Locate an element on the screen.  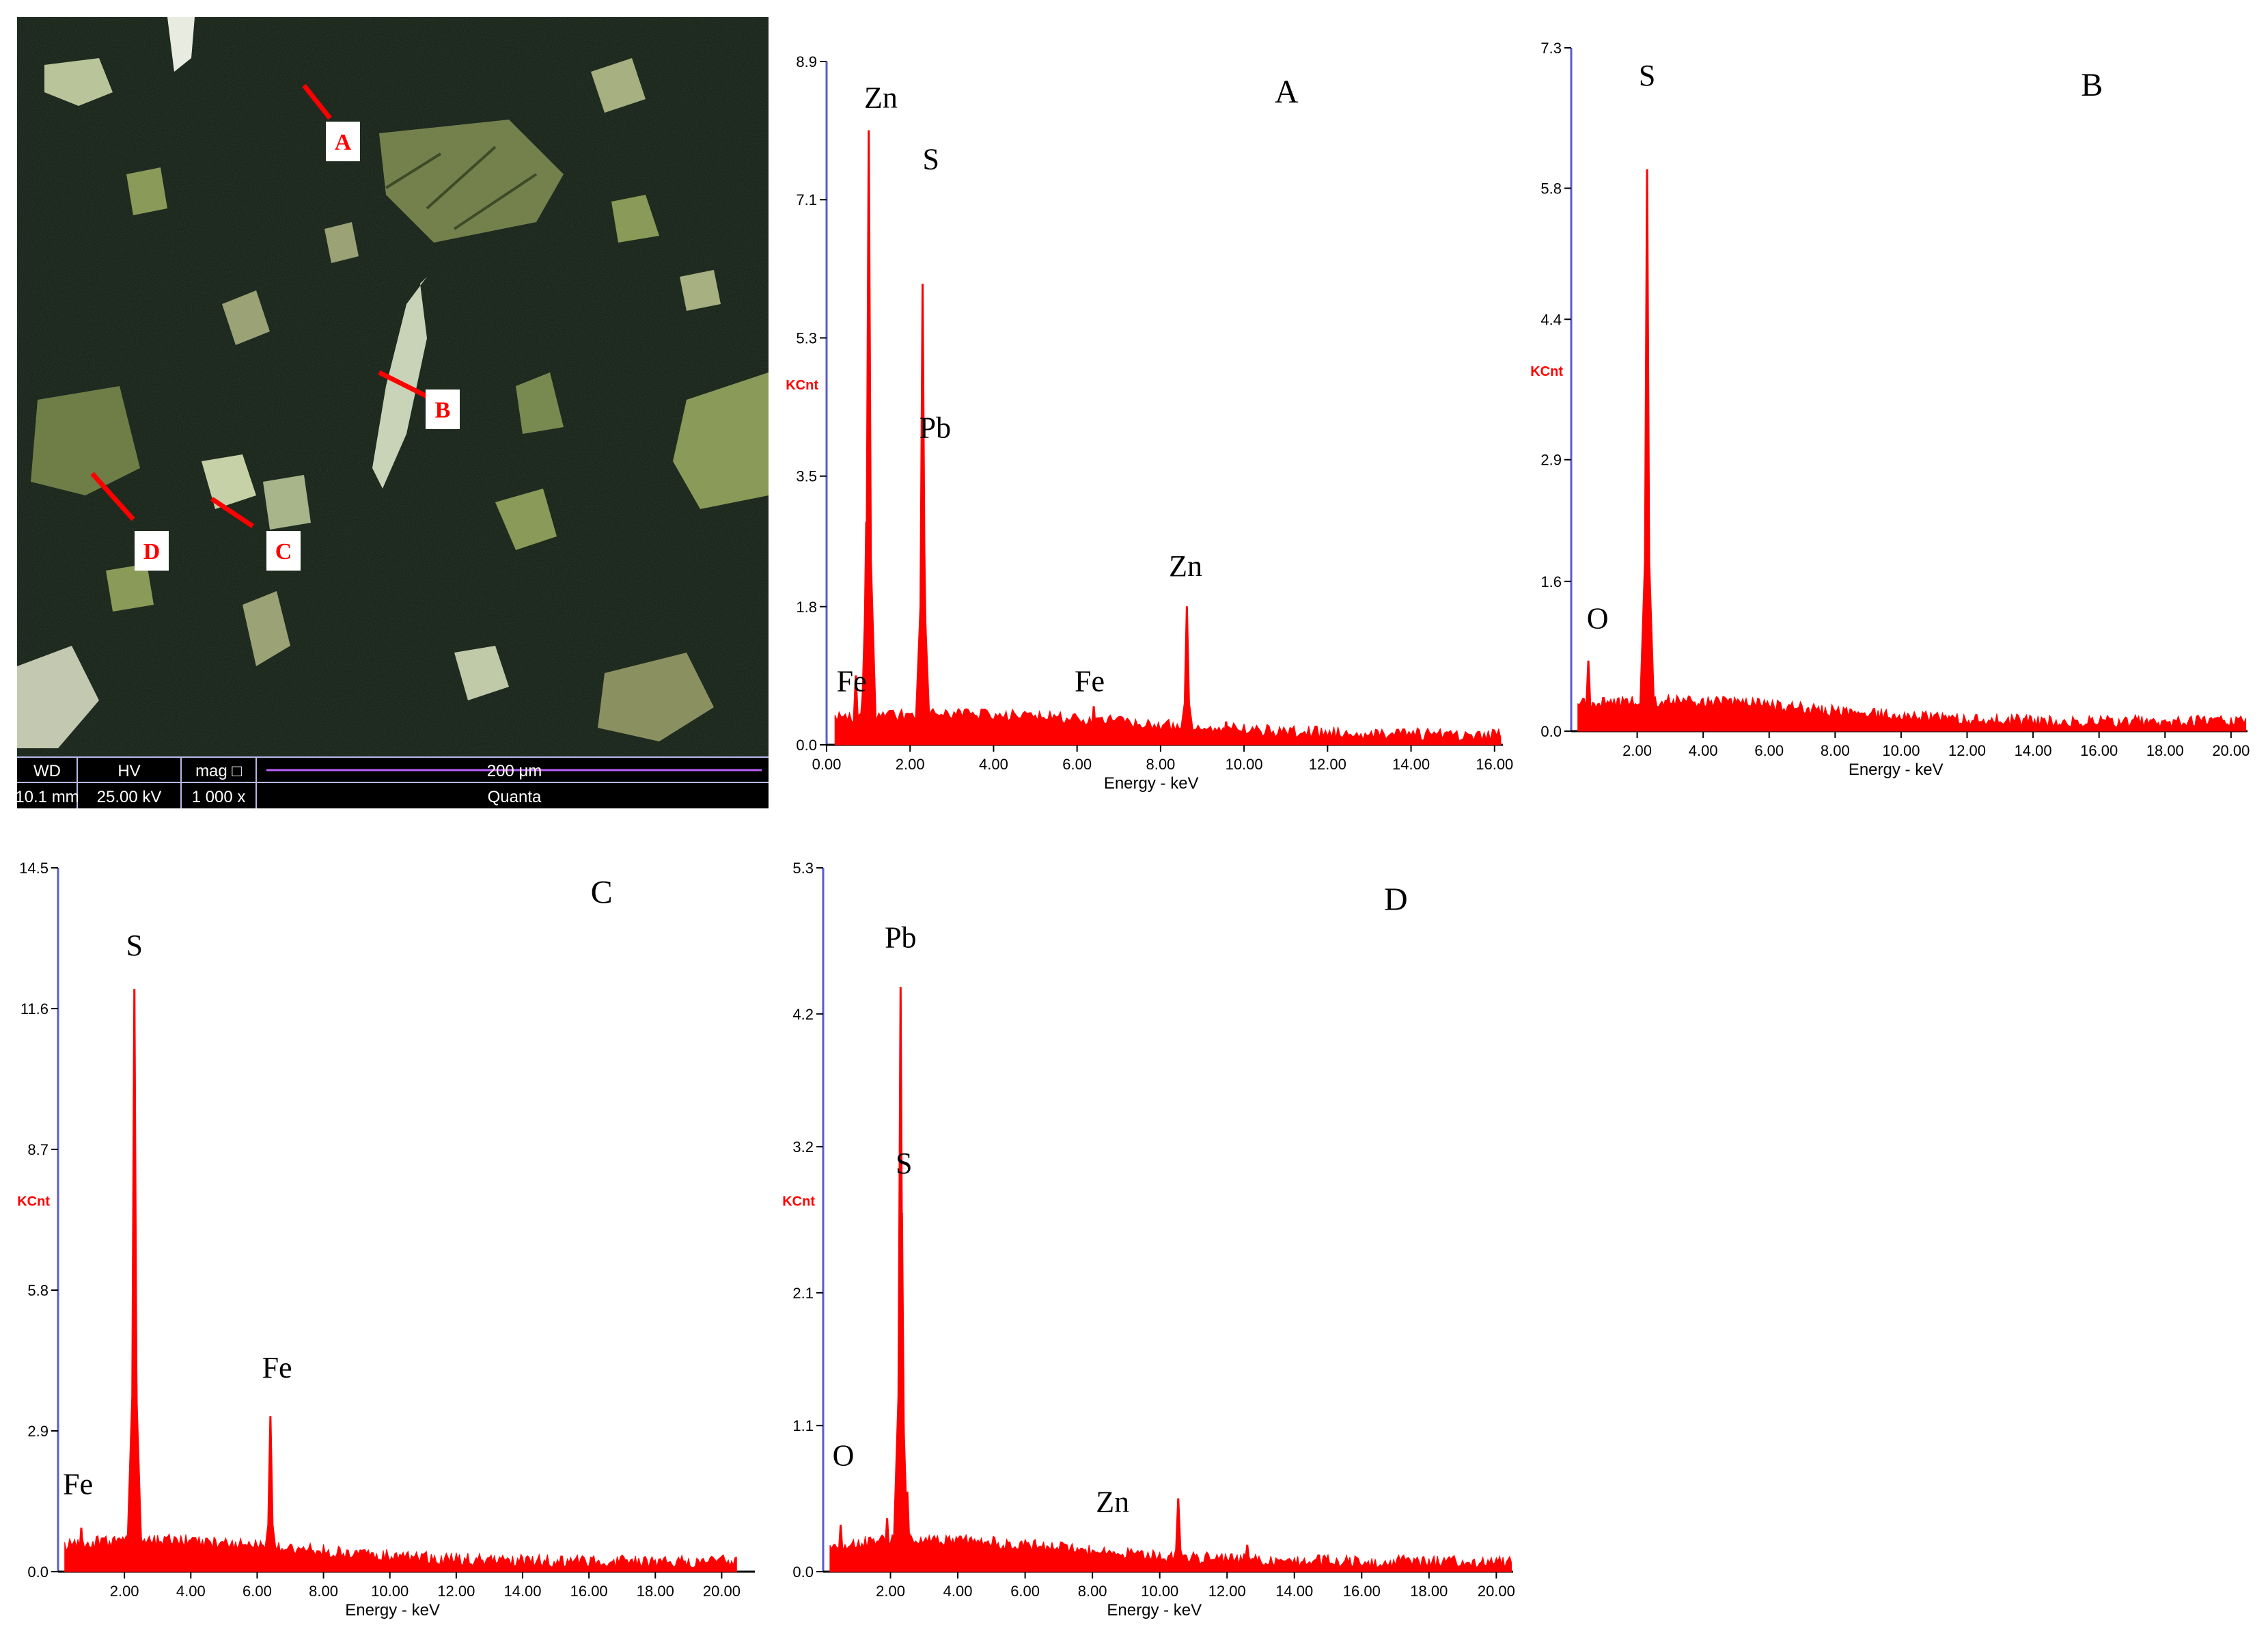
arrow-d is located at coordinates (113, 497).